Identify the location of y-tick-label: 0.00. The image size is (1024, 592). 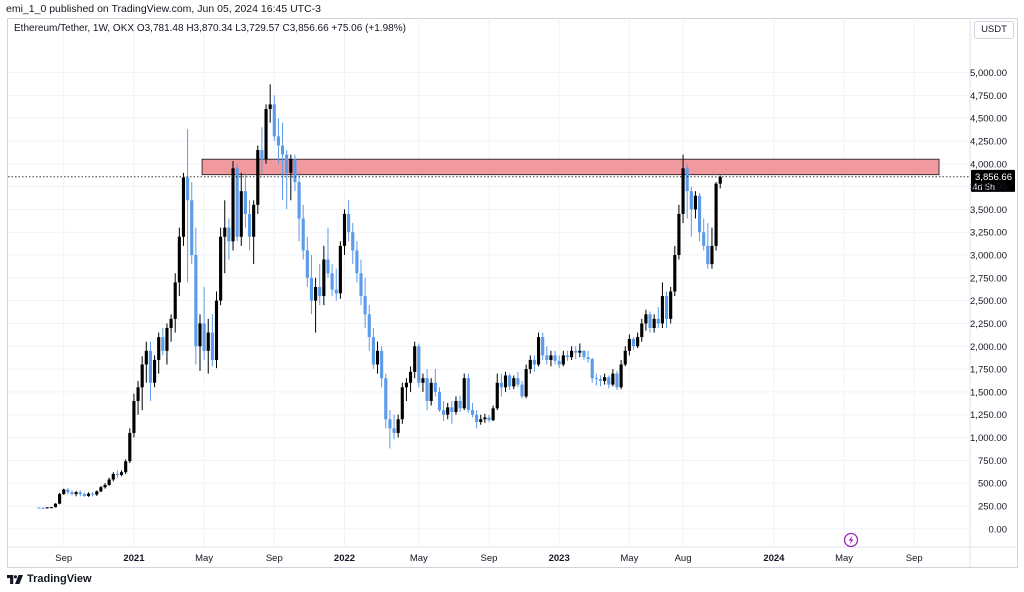
(998, 529).